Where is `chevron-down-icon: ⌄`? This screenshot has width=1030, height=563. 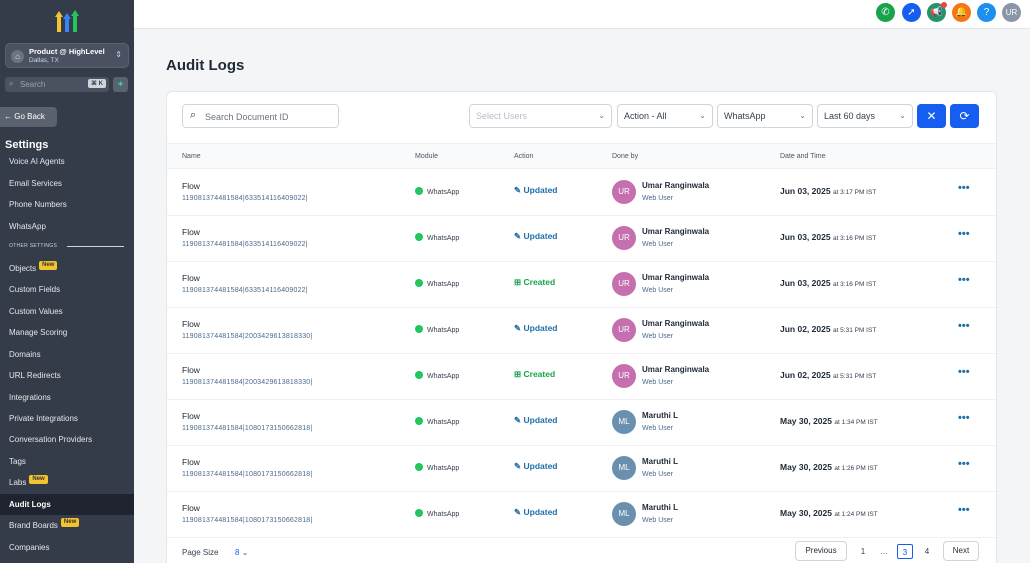
chevron-down-icon: ⌄ is located at coordinates (902, 115).